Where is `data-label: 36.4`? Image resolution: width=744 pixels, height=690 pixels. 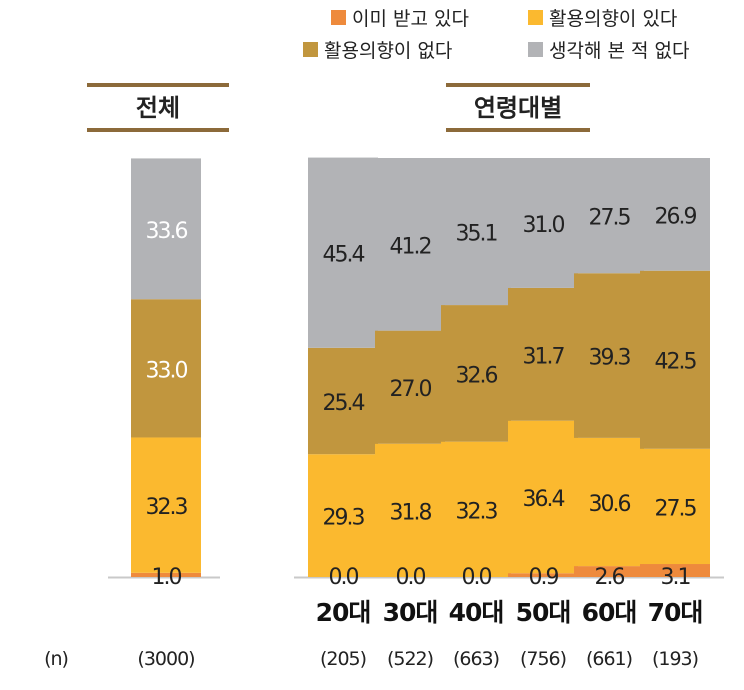 data-label: 36.4 is located at coordinates (544, 499).